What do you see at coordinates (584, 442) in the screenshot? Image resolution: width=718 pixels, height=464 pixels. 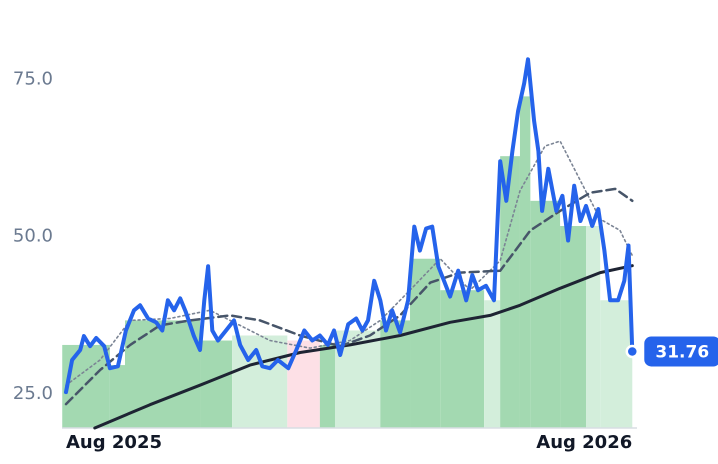 I see `x-tick-label: Aug 2026` at bounding box center [584, 442].